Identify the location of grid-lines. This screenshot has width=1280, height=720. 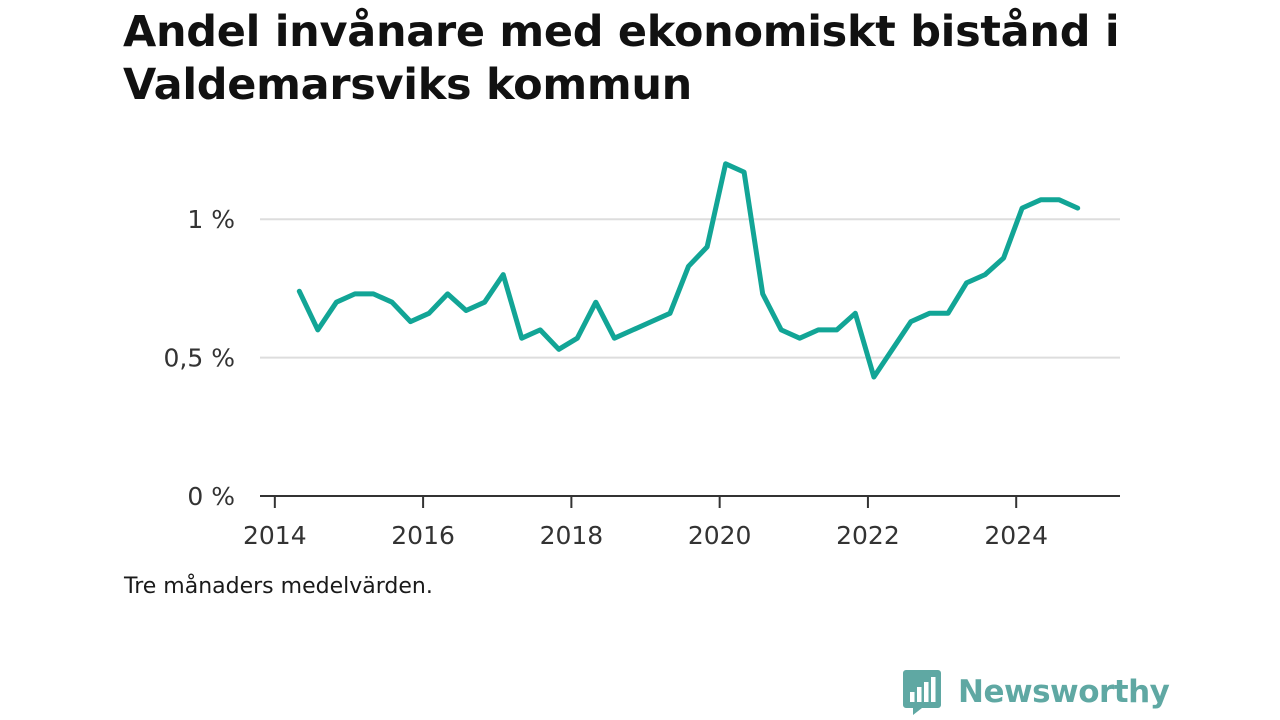
(690, 288).